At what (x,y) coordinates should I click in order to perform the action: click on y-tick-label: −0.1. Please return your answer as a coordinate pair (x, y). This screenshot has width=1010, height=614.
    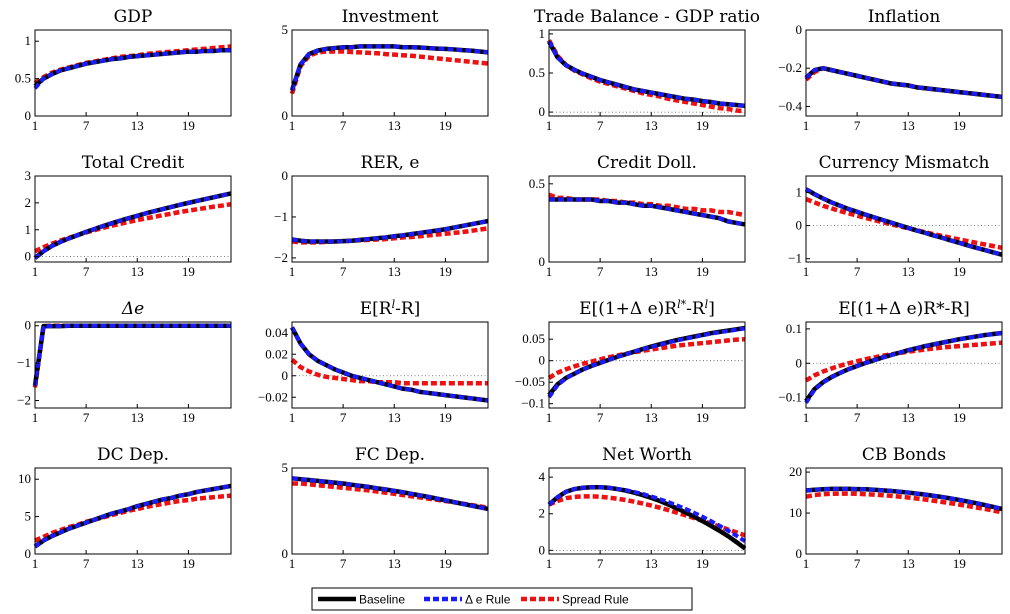
    Looking at the image, I should click on (533, 403).